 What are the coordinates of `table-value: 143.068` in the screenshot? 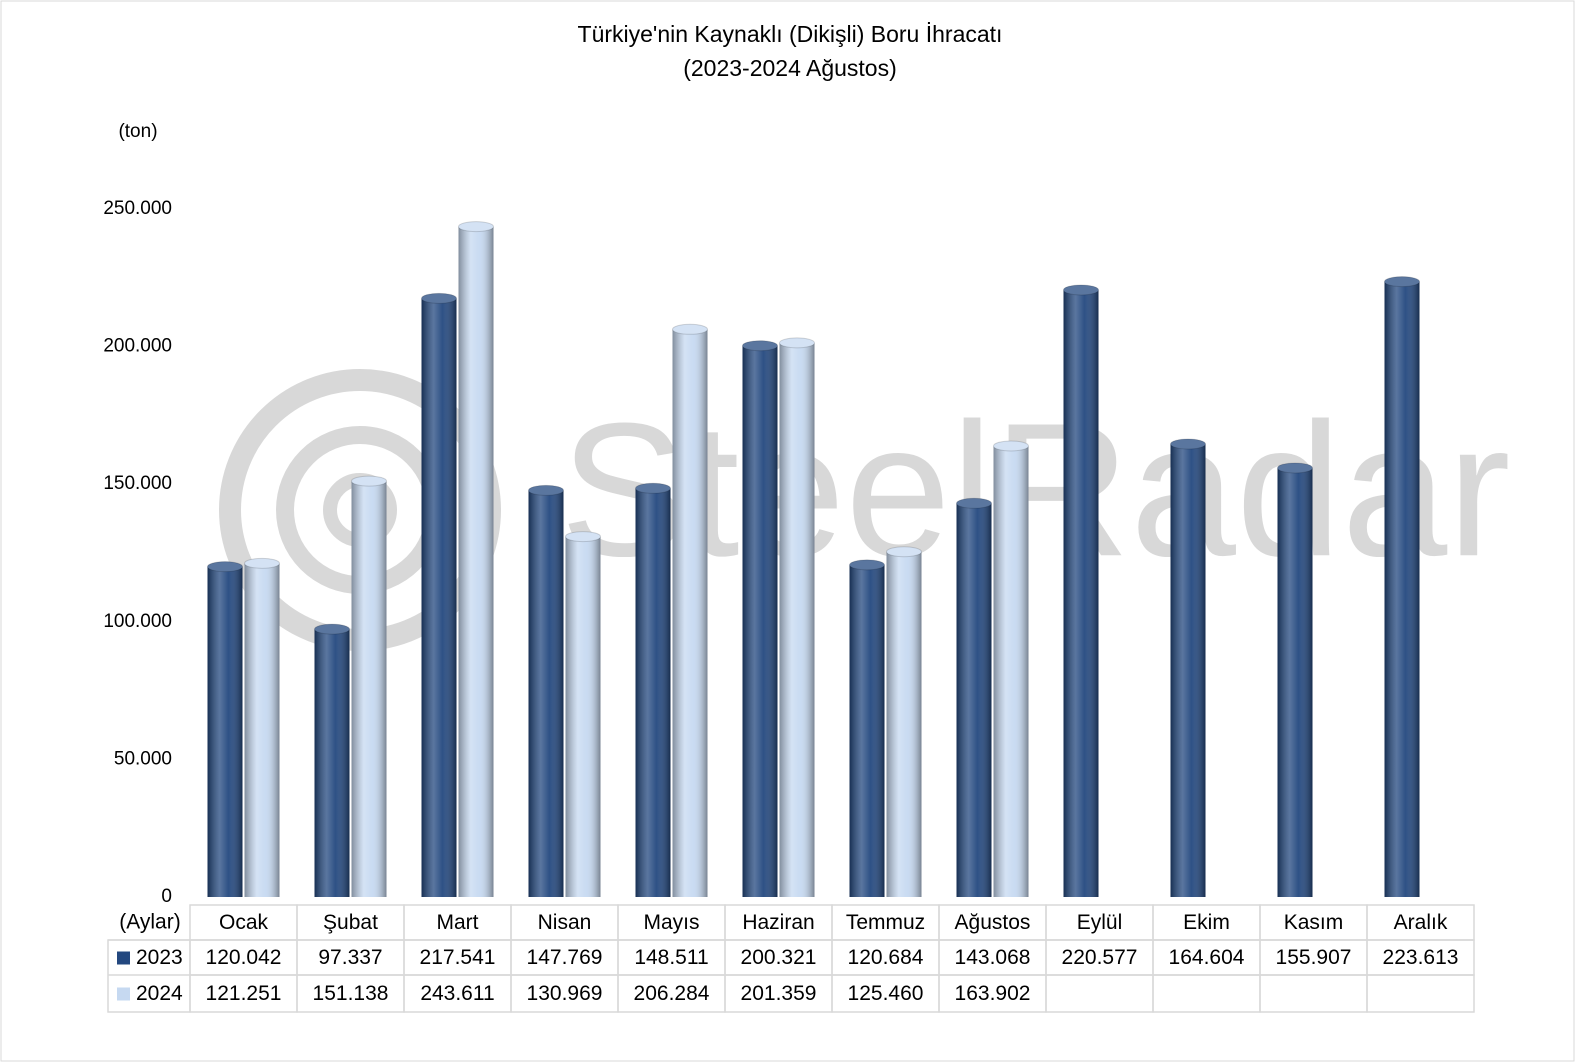 It's located at (993, 957).